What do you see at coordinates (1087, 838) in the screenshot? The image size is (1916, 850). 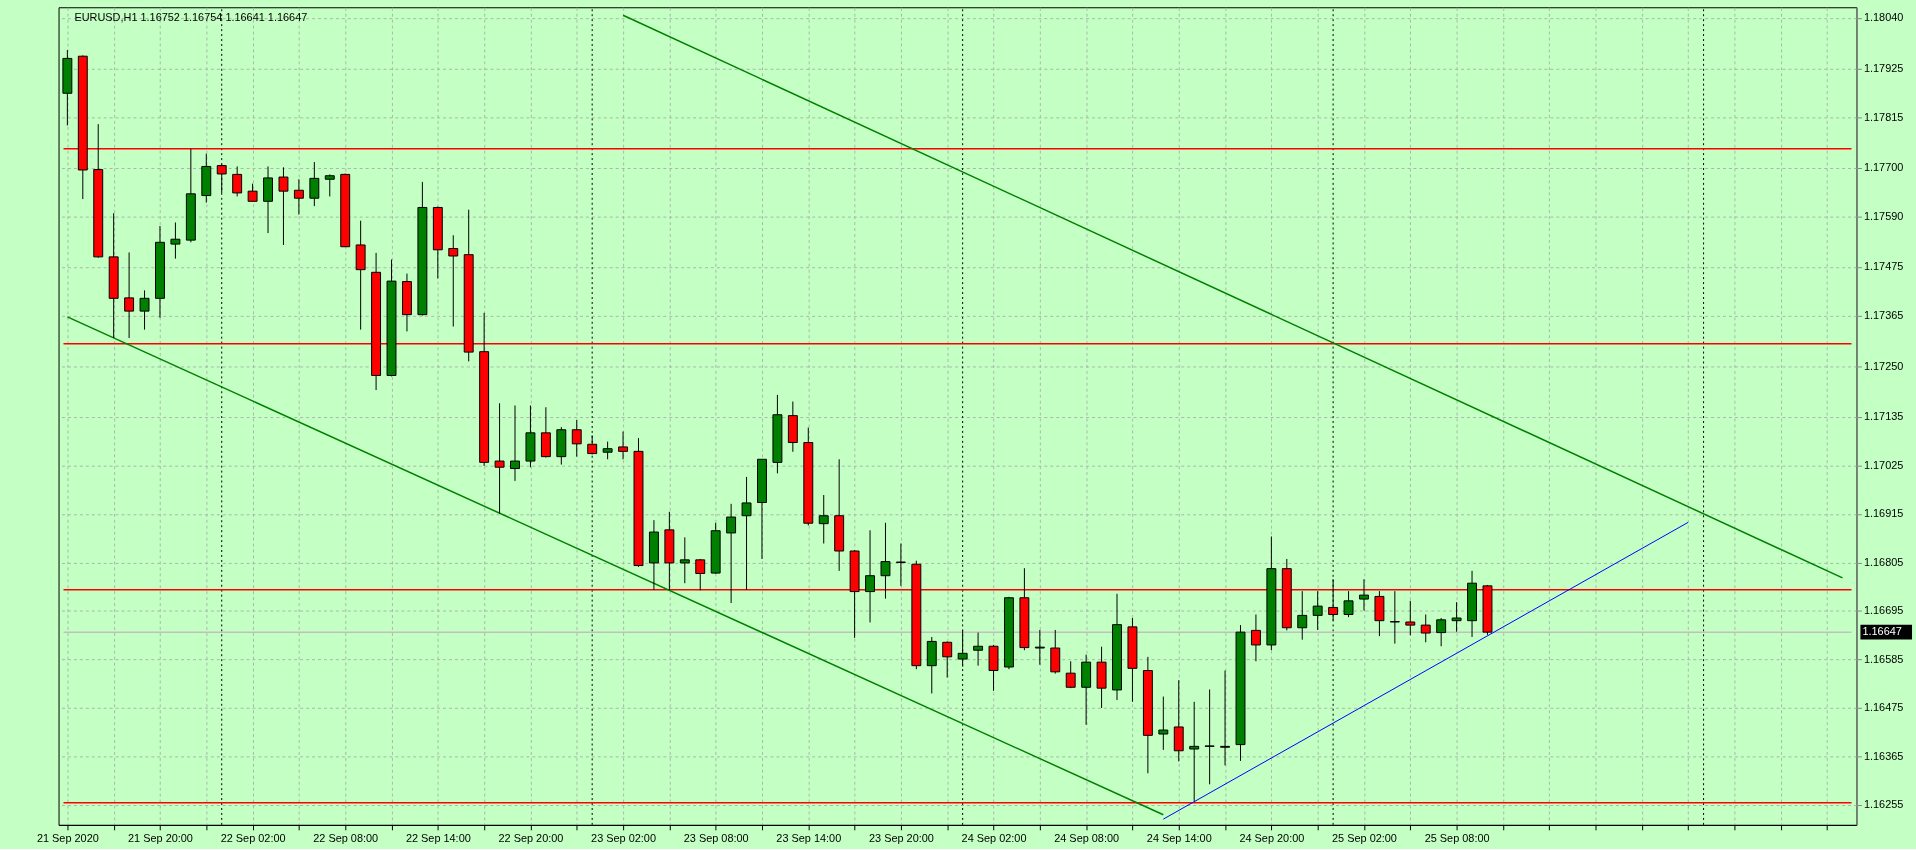 I see `x-tick-label: 24 Sep 08:00` at bounding box center [1087, 838].